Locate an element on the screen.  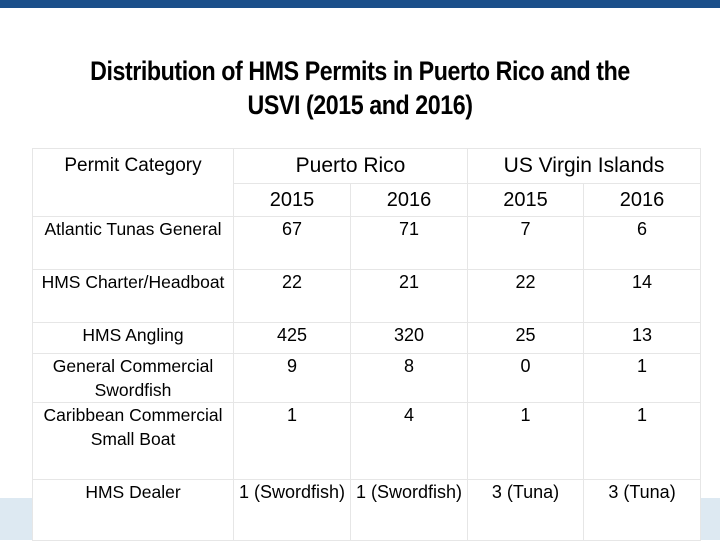
table-row: General Commercial Swordfish 9 8 0 1 is located at coordinates (367, 378).